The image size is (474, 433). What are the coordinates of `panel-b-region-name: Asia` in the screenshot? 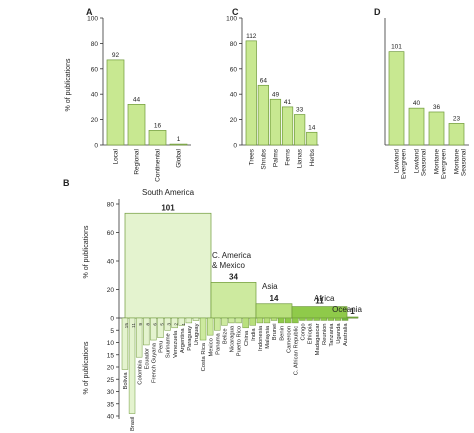 It's located at (270, 286).